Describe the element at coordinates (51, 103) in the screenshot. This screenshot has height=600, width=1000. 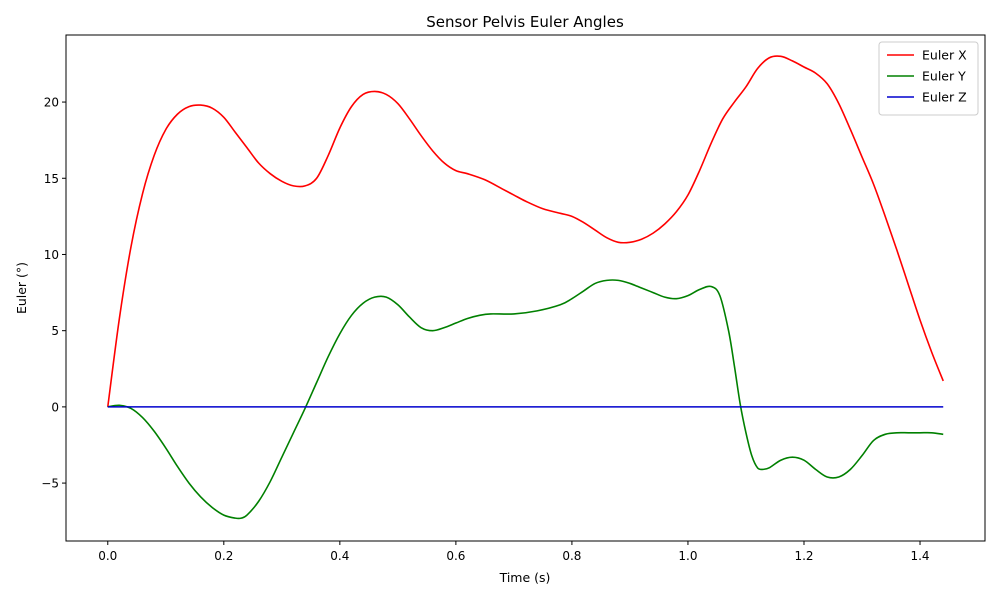
I see `y-tick-label: 20` at that location.